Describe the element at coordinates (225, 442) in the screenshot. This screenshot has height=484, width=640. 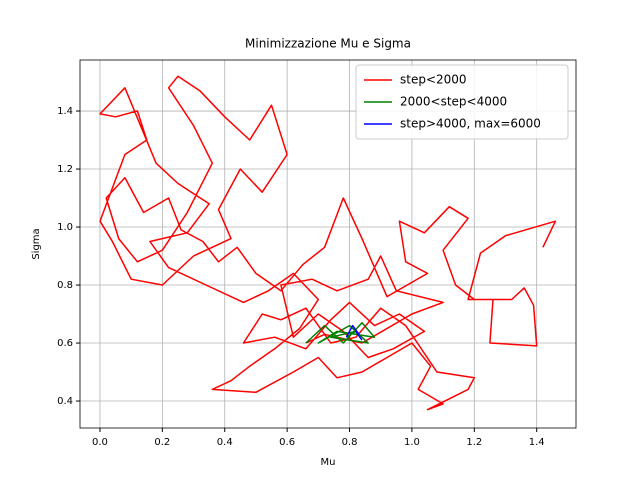
I see `x-tick-label: 0.4` at that location.